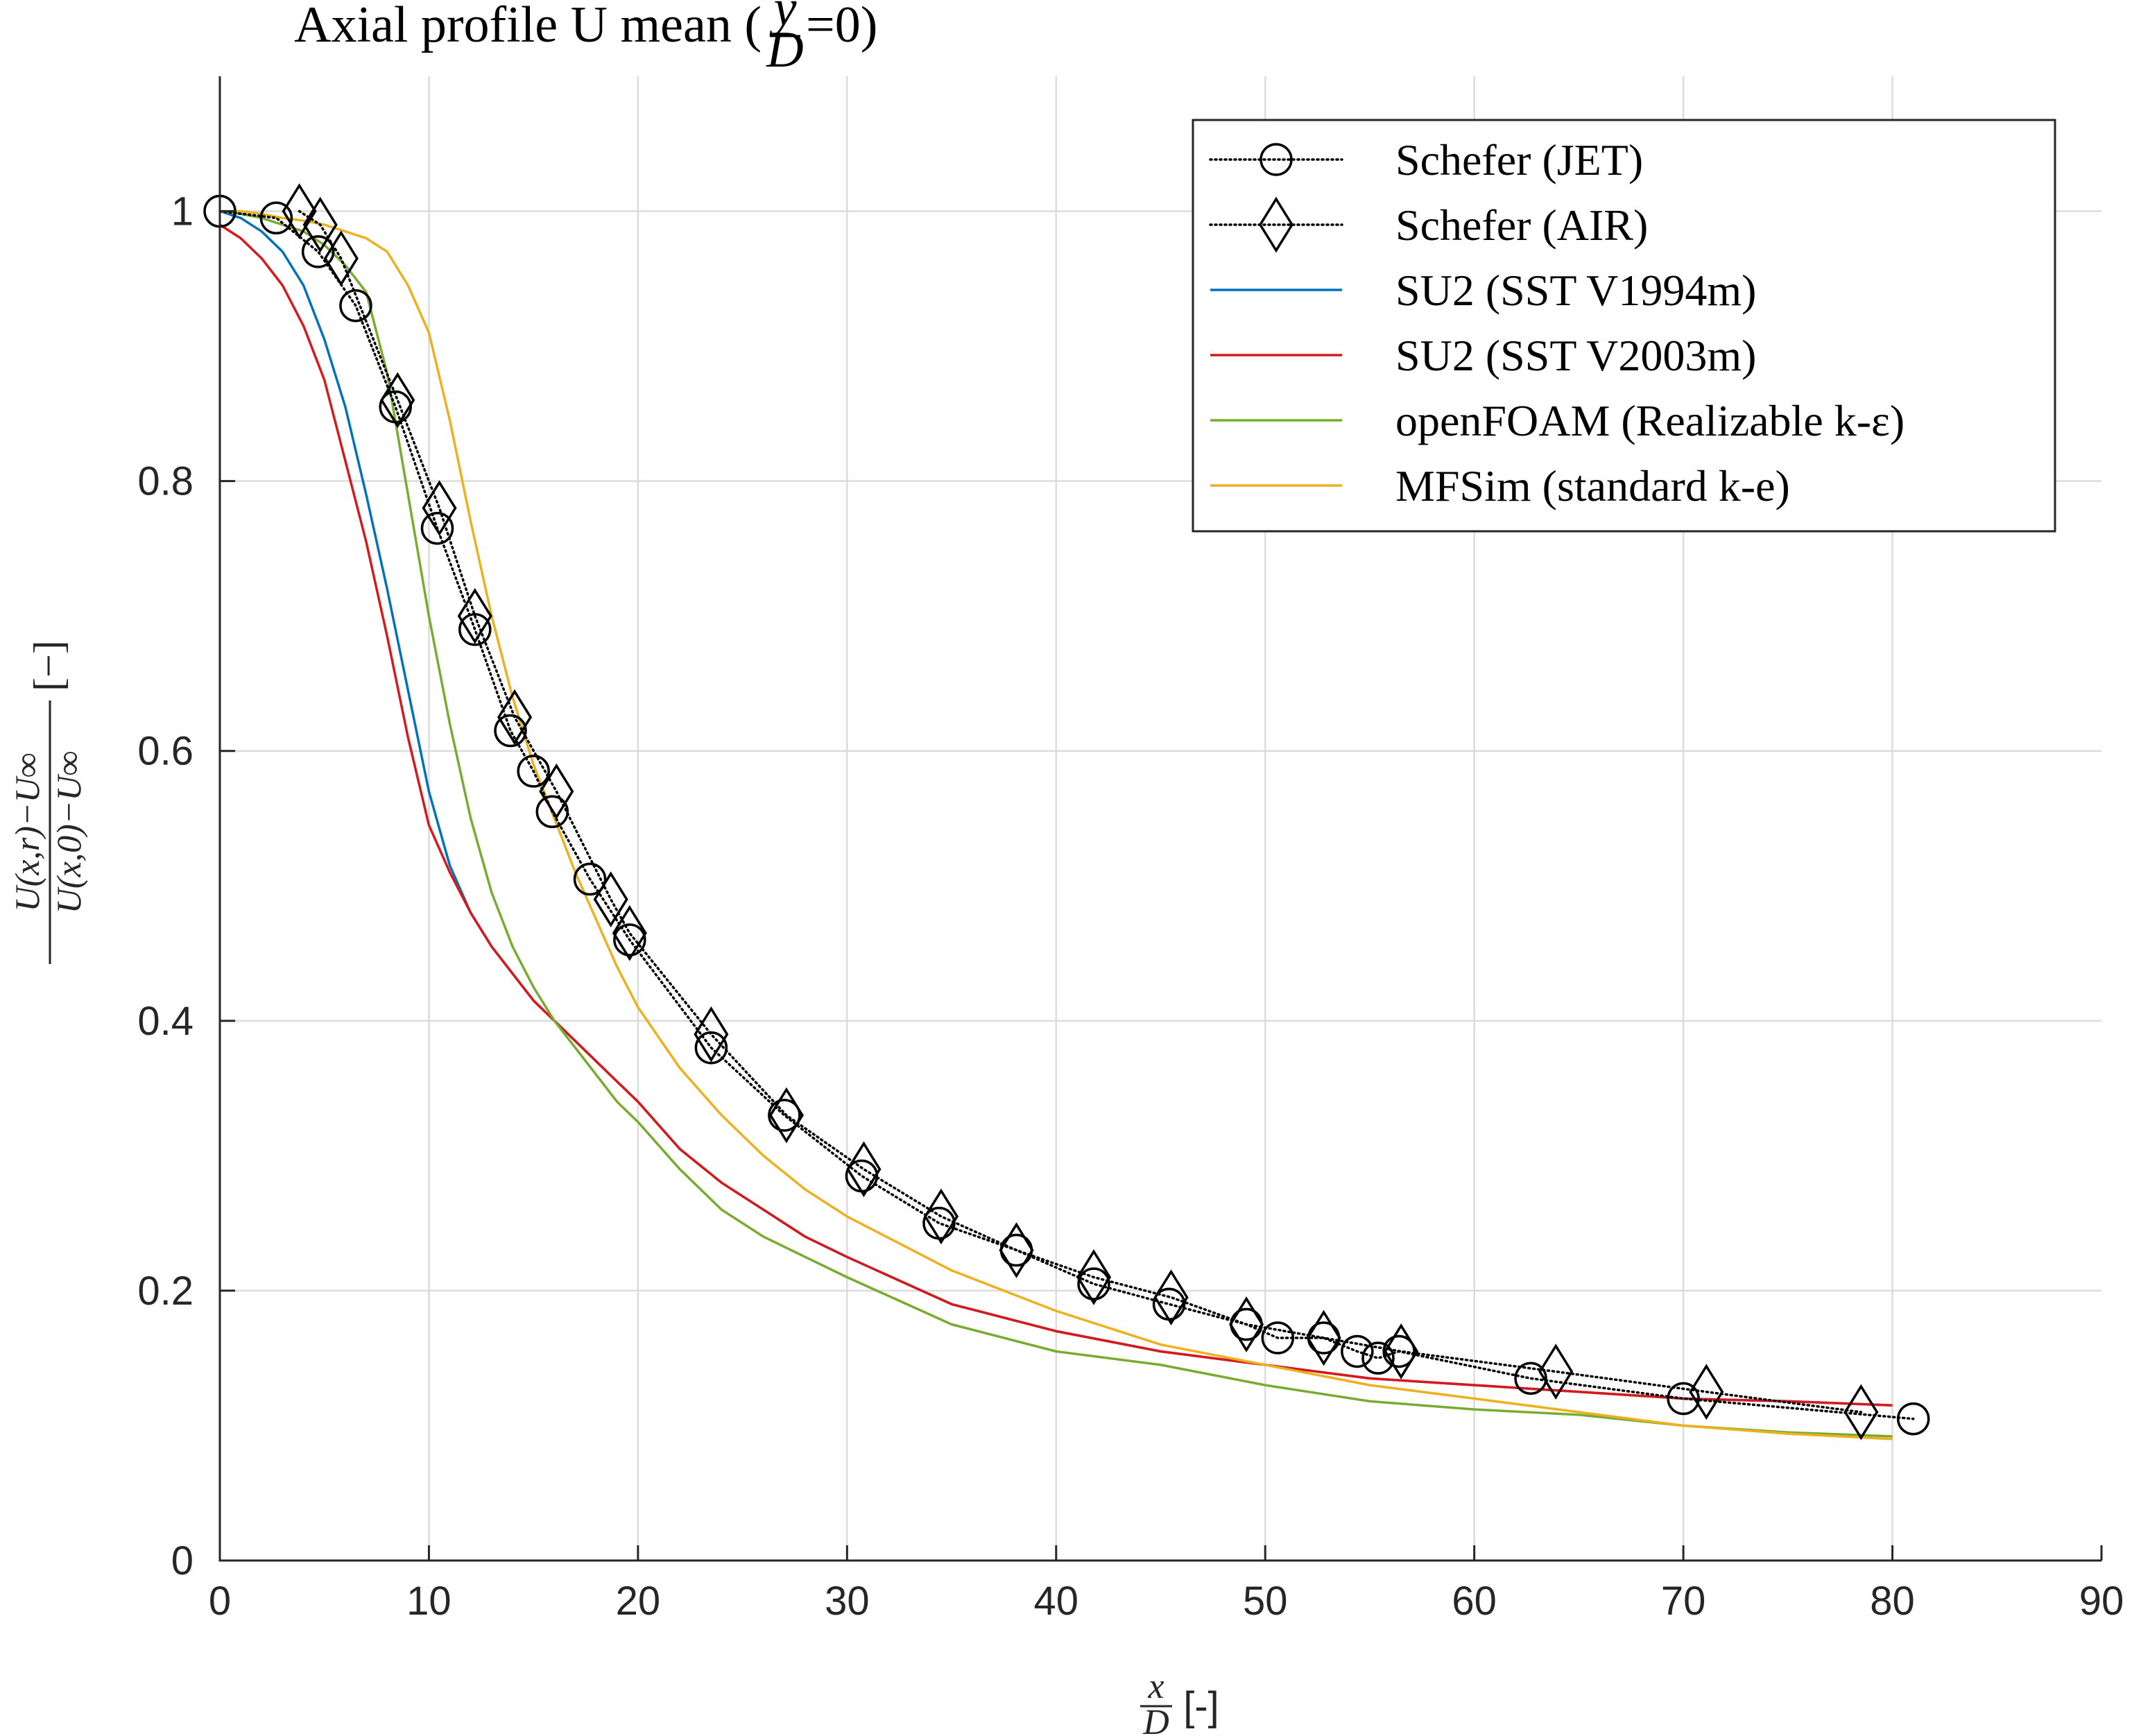  Describe the element at coordinates (1575, 290) in the screenshot. I see `legend-label: SU2 (SST V1994m)` at that location.